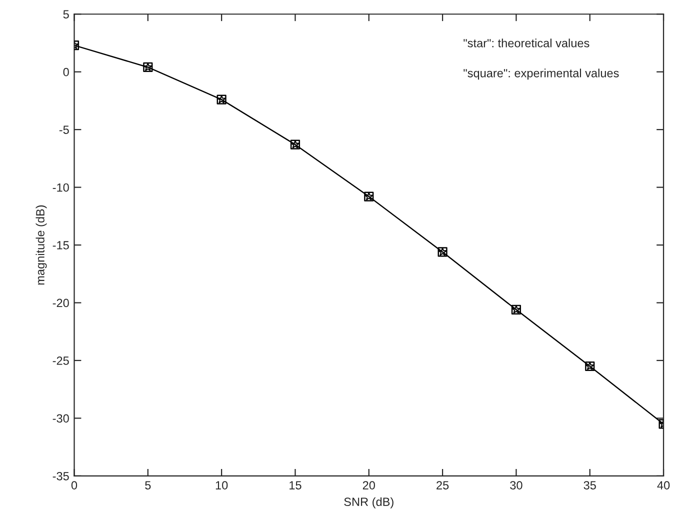 This screenshot has width=675, height=523. Describe the element at coordinates (60, 245) in the screenshot. I see `y-tick-label: -15` at that location.